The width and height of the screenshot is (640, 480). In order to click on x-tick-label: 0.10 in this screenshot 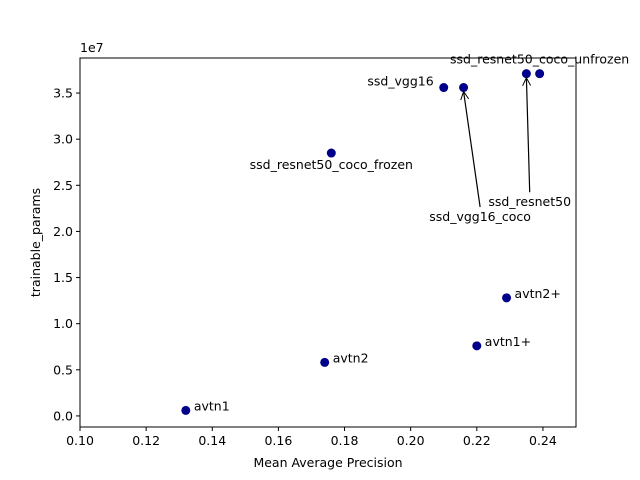, I will do `click(80, 440)`.